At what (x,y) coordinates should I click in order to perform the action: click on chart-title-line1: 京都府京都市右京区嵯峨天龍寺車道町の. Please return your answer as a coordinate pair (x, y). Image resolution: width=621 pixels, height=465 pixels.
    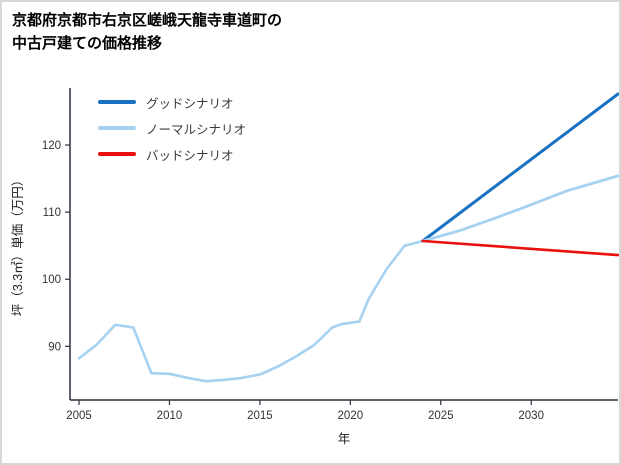
    Looking at the image, I should click on (147, 20).